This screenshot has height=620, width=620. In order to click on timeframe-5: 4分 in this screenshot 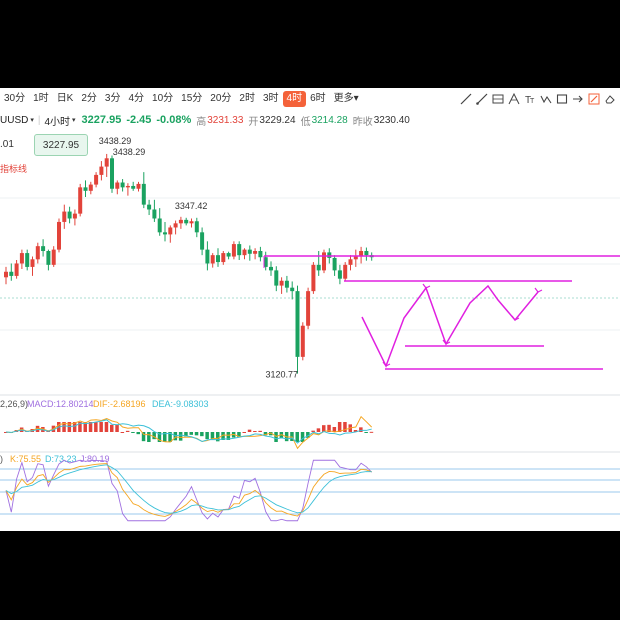, I will do `click(136, 98)`.